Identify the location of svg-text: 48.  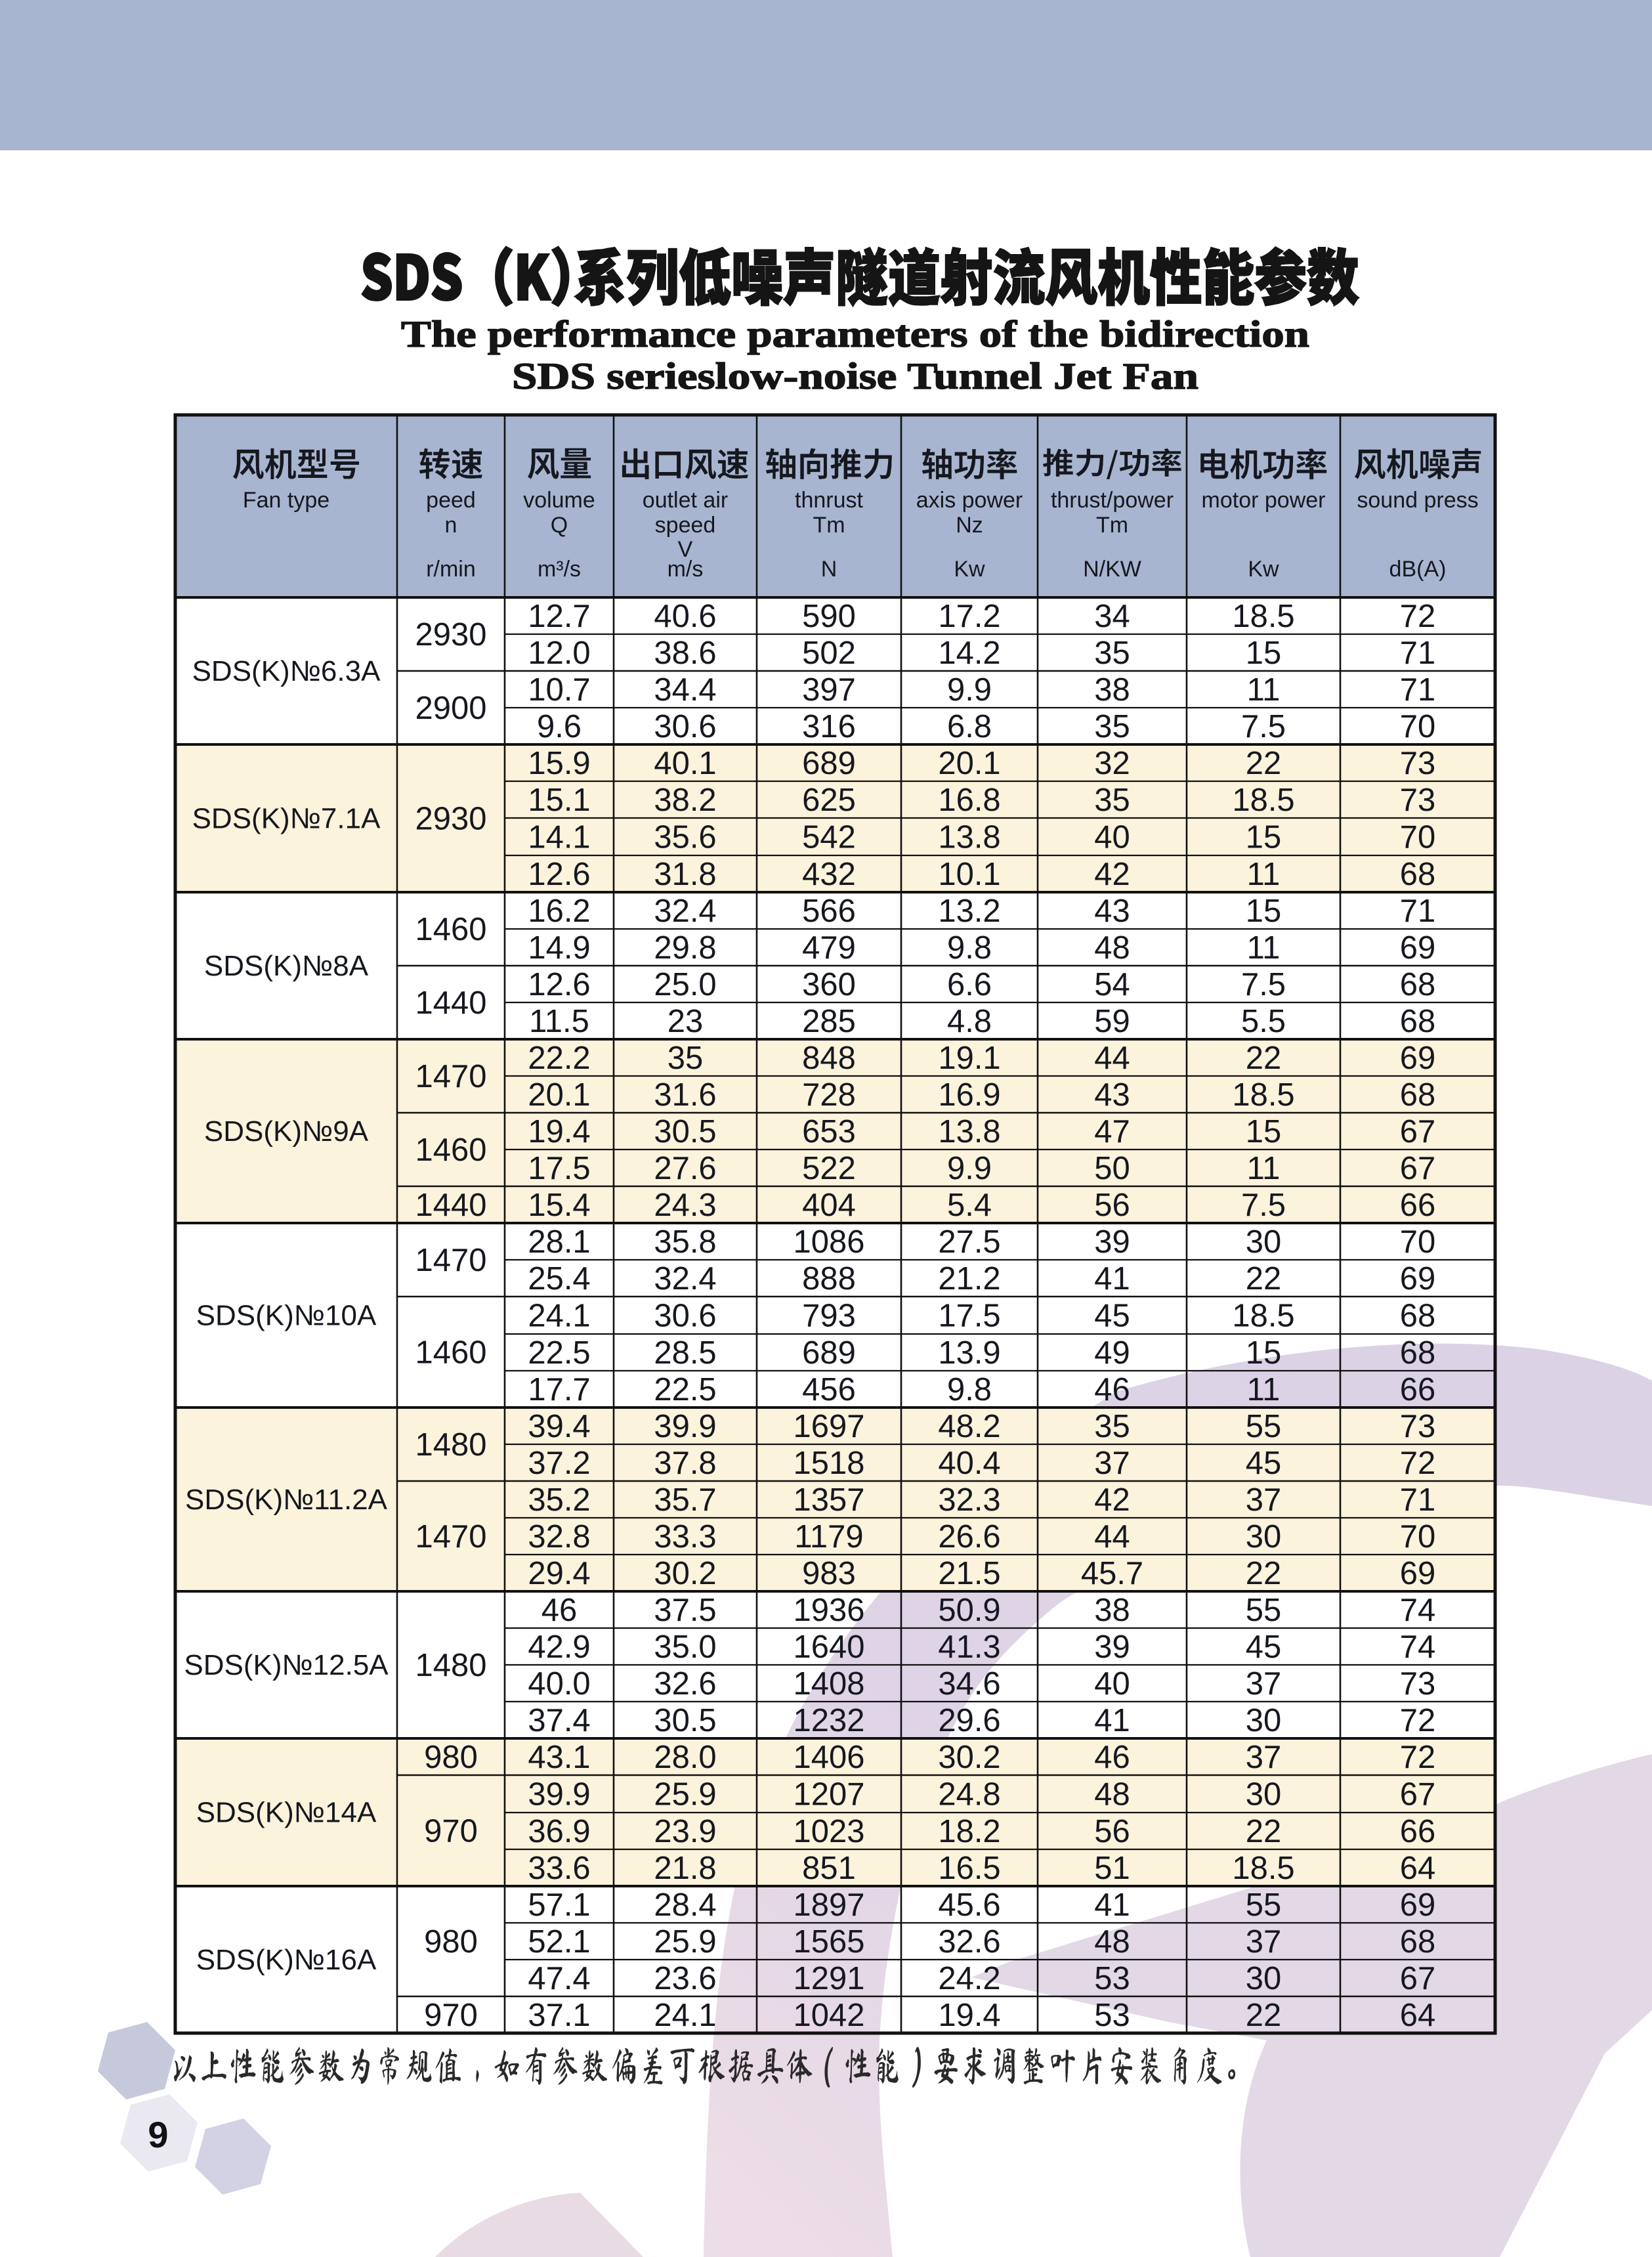
(1112, 1795).